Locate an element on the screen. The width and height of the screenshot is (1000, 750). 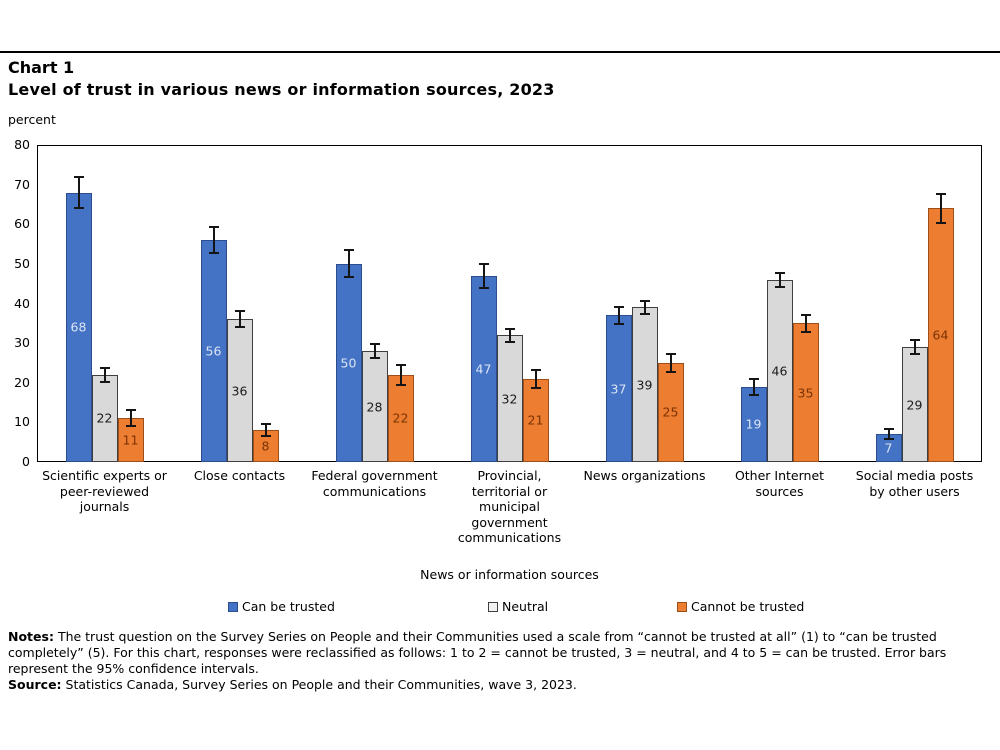
bar-neutral: 36 is located at coordinates (239, 390).